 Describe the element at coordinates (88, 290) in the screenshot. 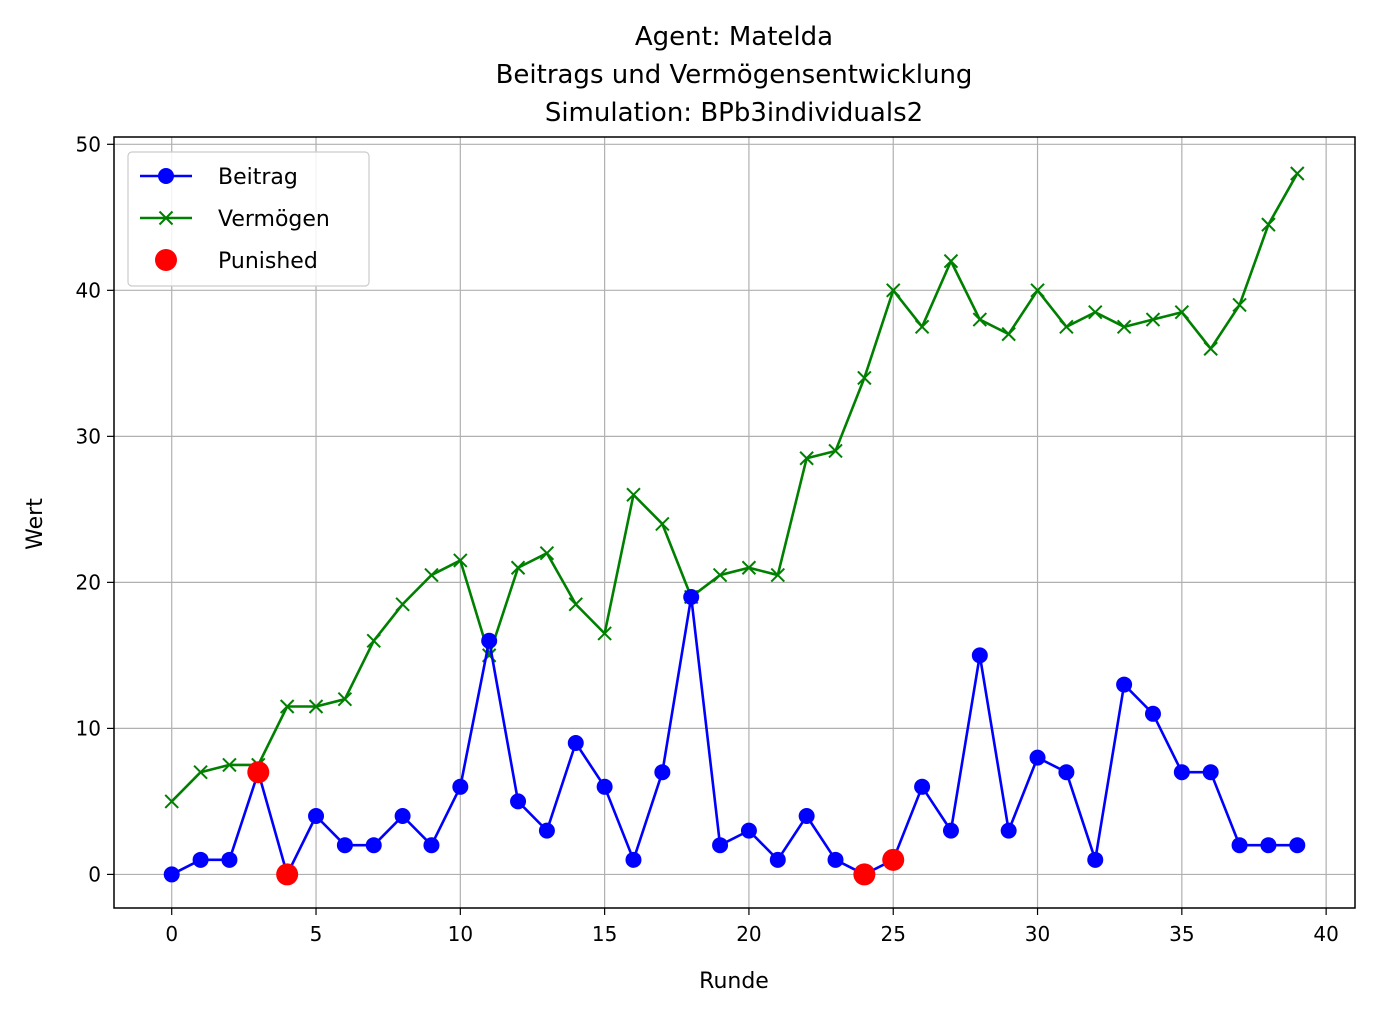

I see `y-tick-label: 40` at that location.